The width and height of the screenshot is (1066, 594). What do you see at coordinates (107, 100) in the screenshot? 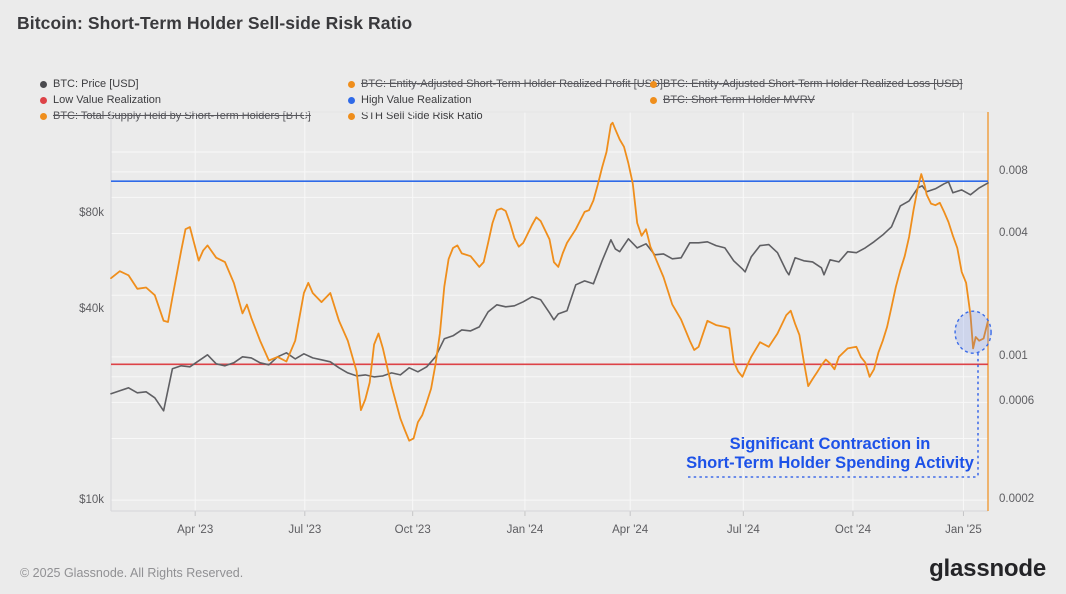
I see `legend-item-label: Low Value Realization` at bounding box center [107, 100].